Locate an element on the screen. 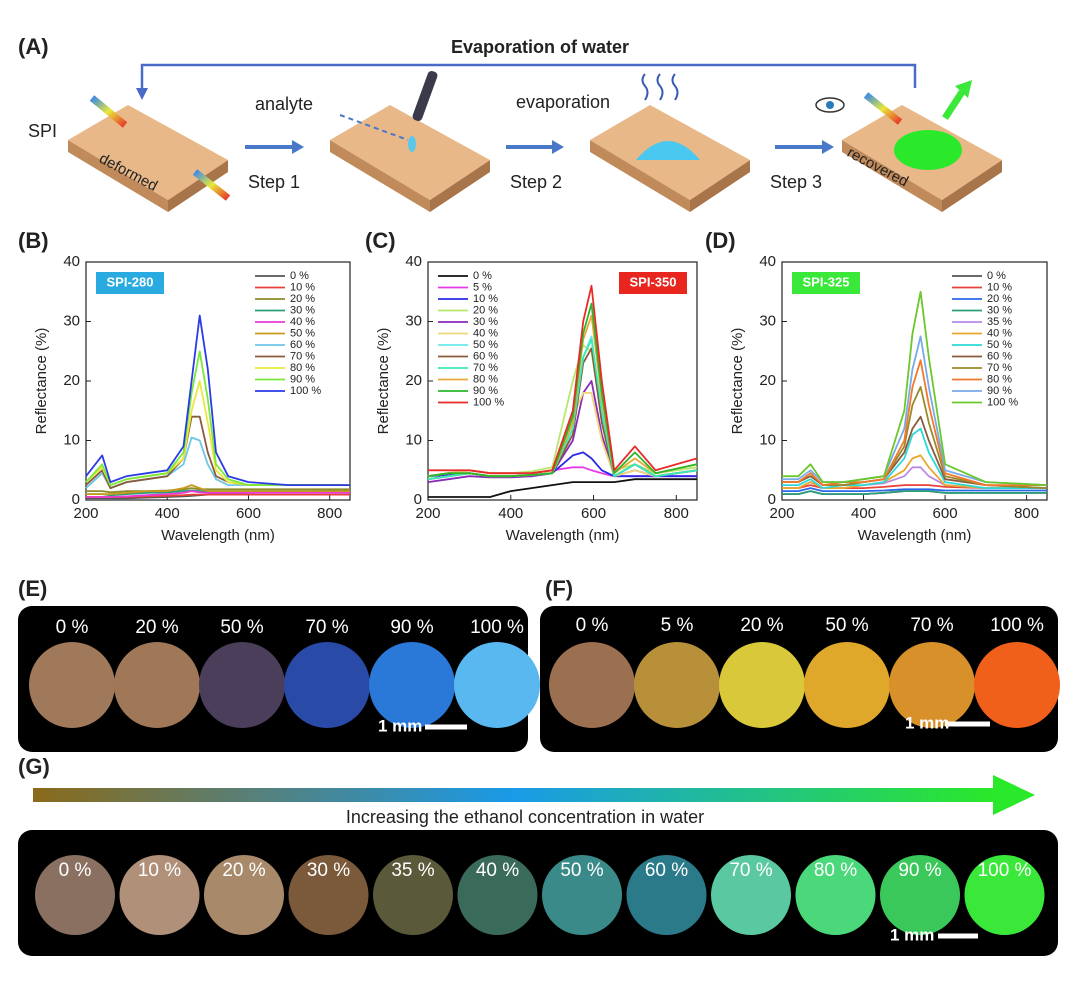 This screenshot has height=984, width=1080. legend-label: 80 % is located at coordinates (485, 379).